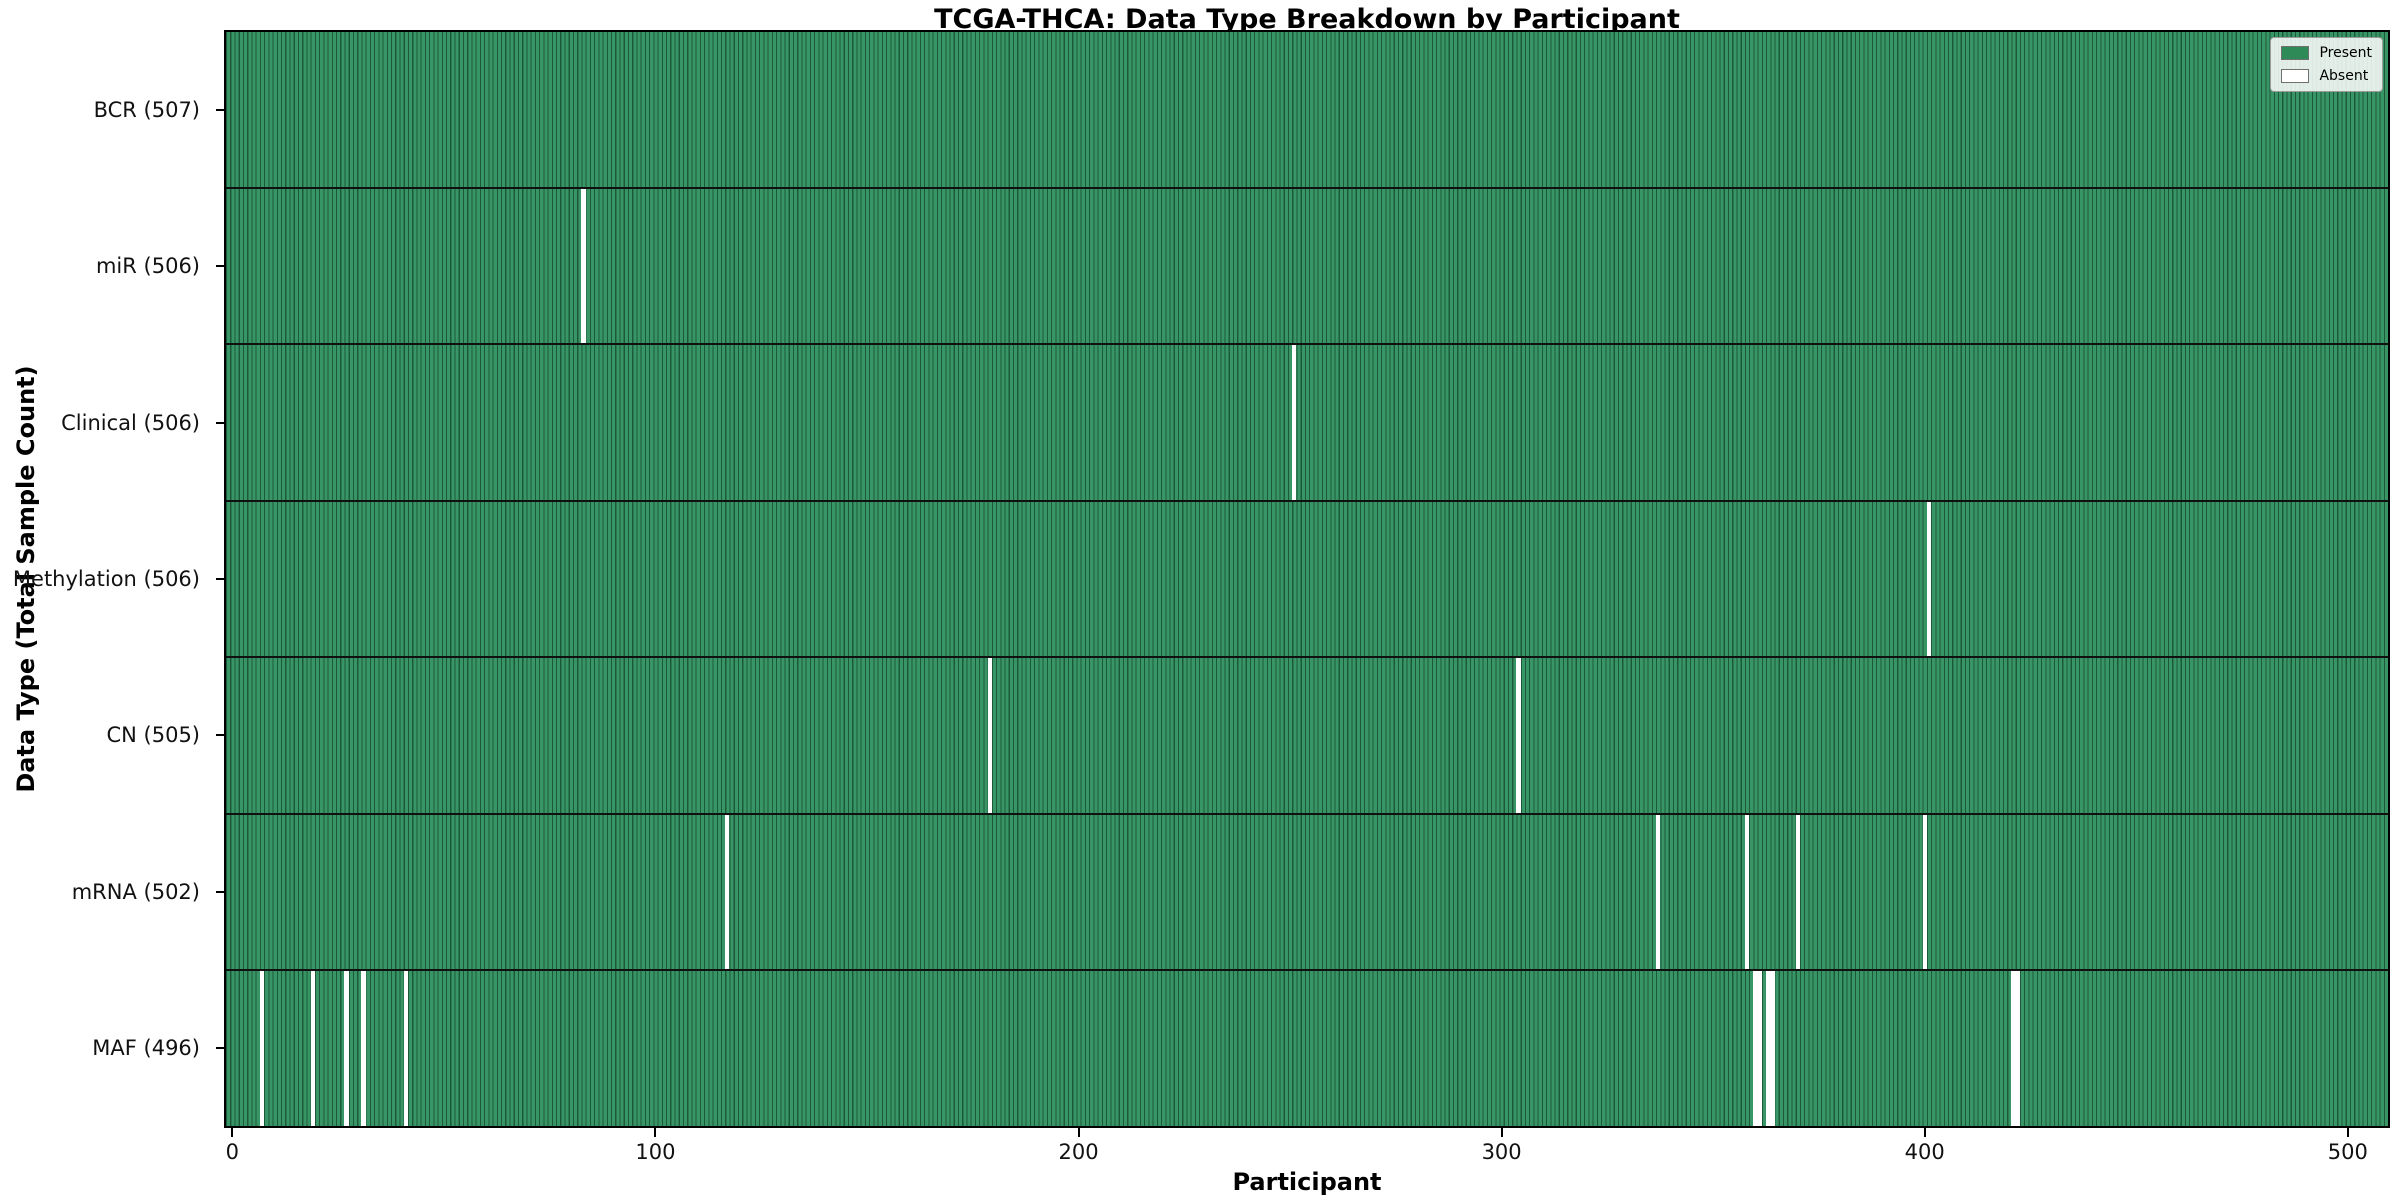 Image resolution: width=2400 pixels, height=1200 pixels. Describe the element at coordinates (106, 579) in the screenshot. I see `y-tick-label: Methylation (506)` at that location.